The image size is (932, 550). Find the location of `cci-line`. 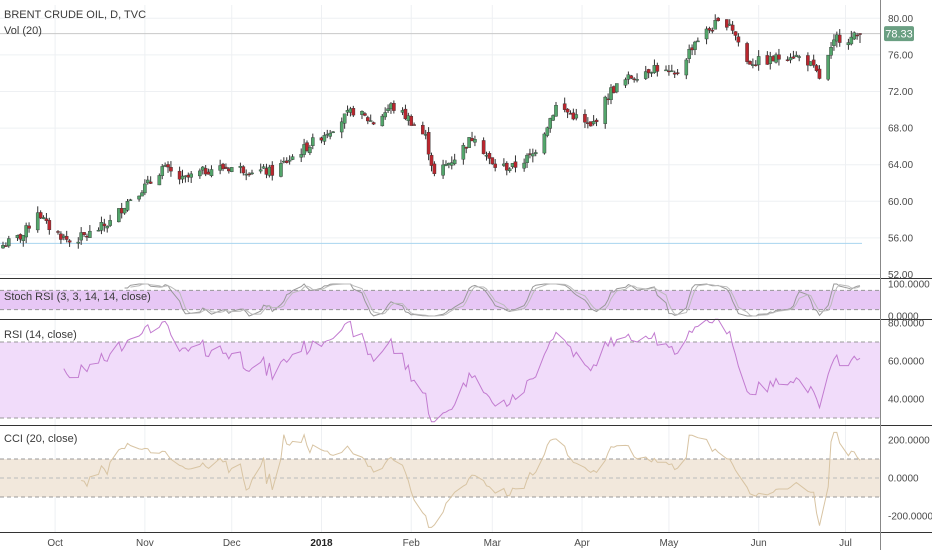

cci-line is located at coordinates (471, 479).